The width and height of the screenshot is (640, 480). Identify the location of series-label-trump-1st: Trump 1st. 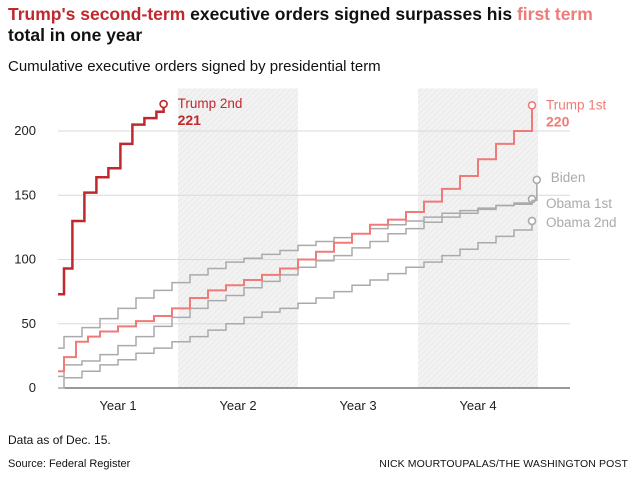
(576, 104).